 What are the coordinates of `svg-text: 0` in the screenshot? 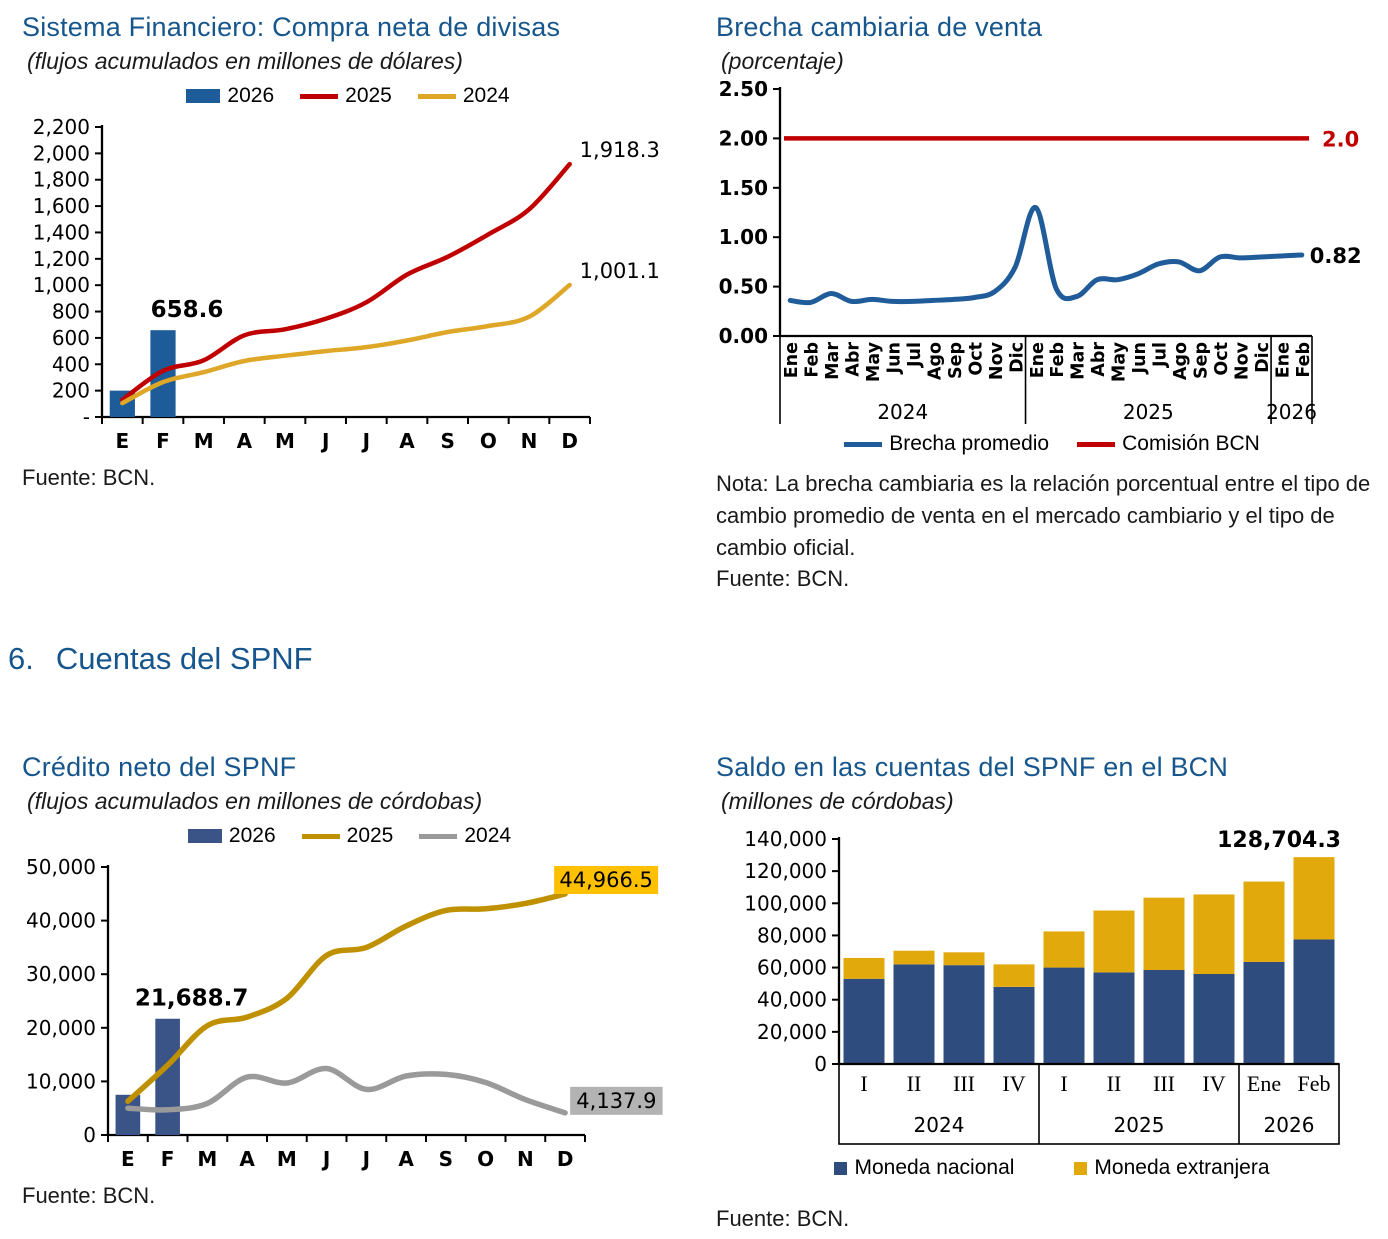 It's located at (820, 1064).